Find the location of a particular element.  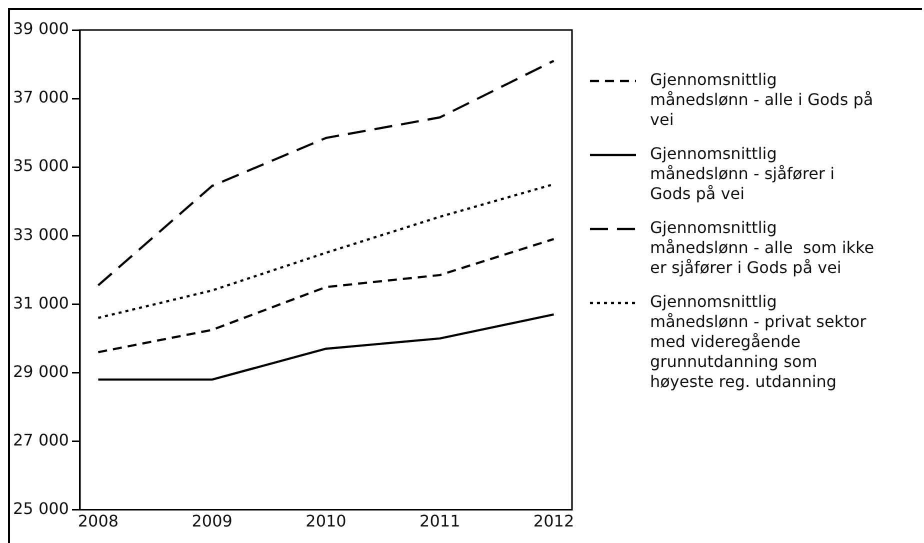

y-tick-label: 29 000 is located at coordinates (41, 371).